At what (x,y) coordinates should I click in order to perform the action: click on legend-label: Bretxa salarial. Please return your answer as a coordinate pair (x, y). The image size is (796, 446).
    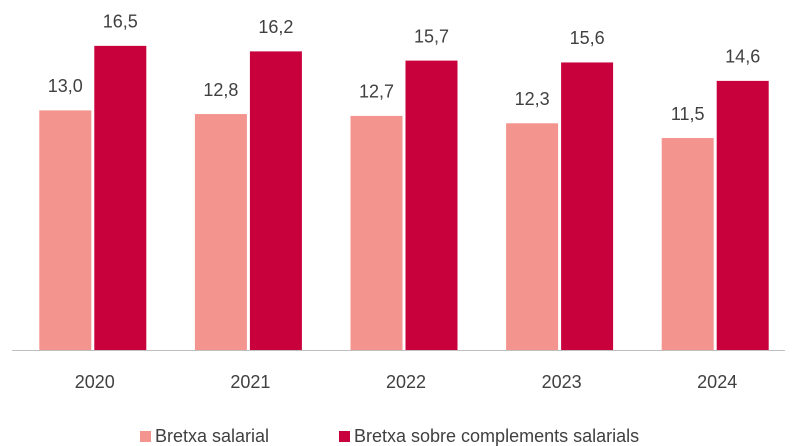
    Looking at the image, I should click on (212, 436).